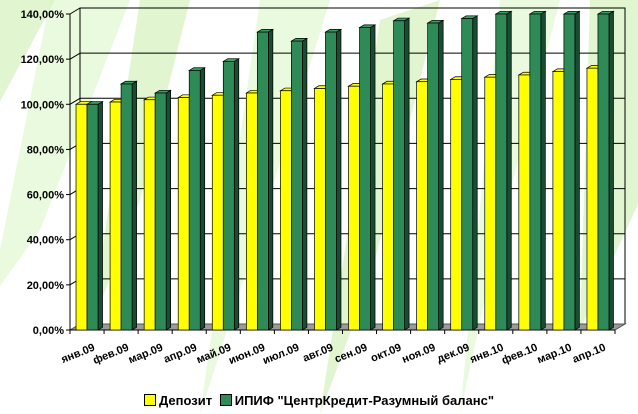 This screenshot has height=414, width=638. Describe the element at coordinates (543, 170) in the screenshot. I see `bar-ipif-13-side` at that location.